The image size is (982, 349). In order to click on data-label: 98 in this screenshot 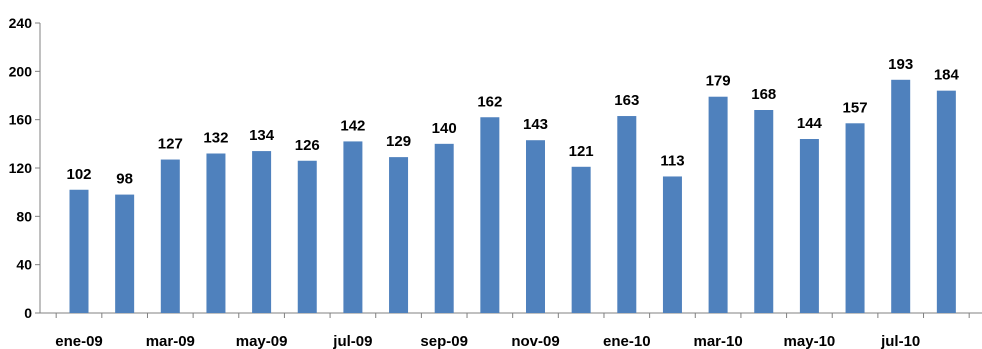, I will do `click(124, 179)`.